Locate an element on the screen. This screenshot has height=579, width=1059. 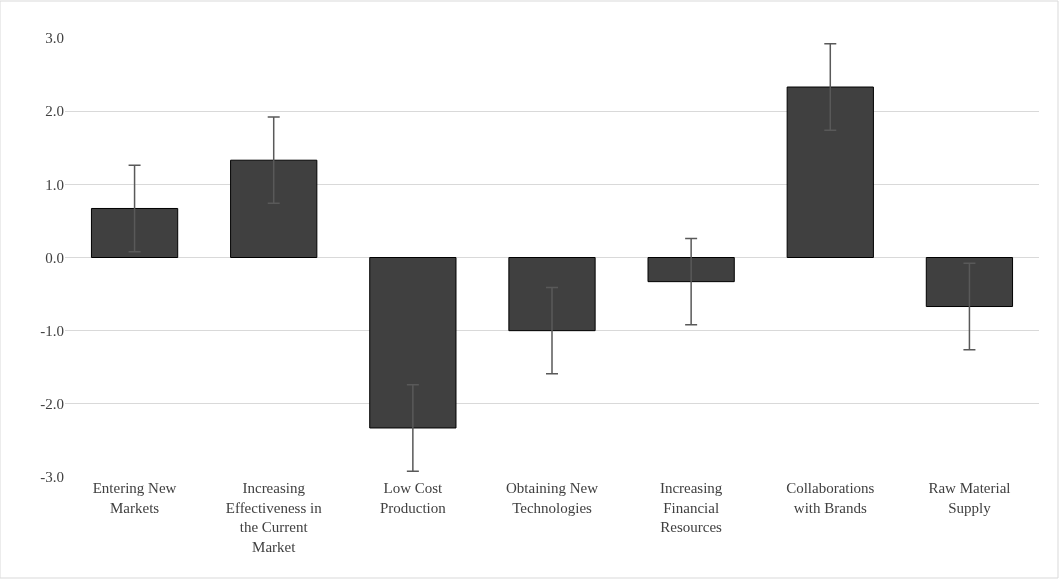
y-tick-label: 0.0 is located at coordinates (54, 257).